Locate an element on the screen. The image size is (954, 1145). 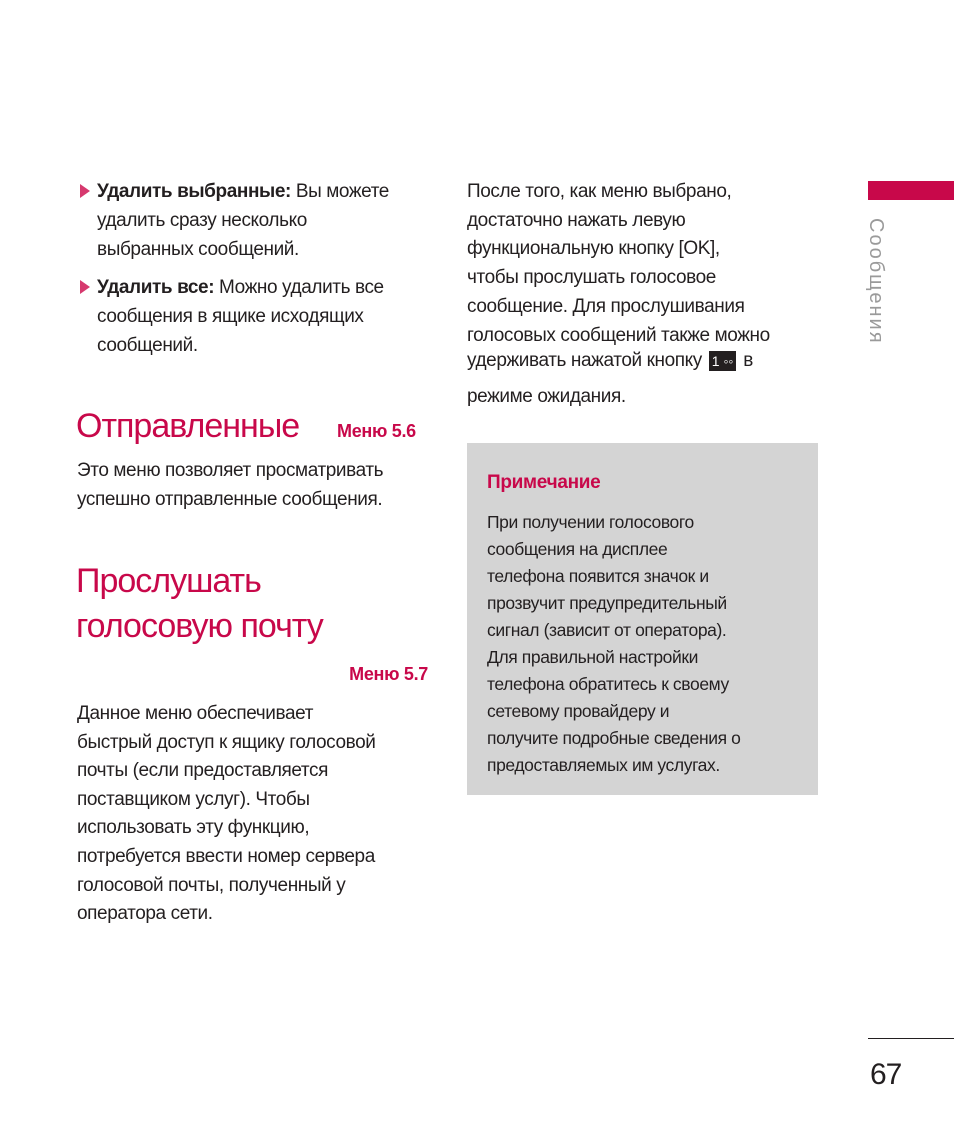
paragraph-text: в is located at coordinates (748, 360).